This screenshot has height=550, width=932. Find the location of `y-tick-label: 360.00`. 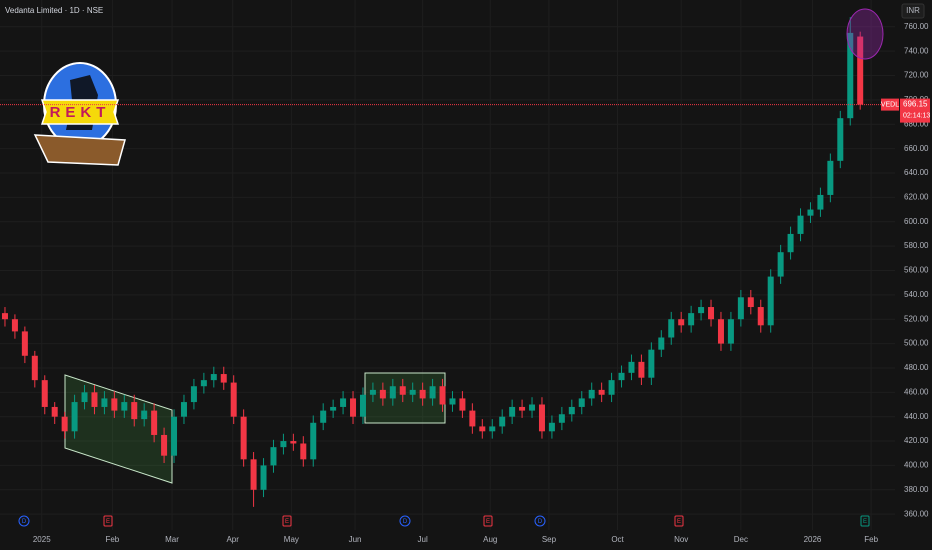

y-tick-label: 360.00 is located at coordinates (916, 513).